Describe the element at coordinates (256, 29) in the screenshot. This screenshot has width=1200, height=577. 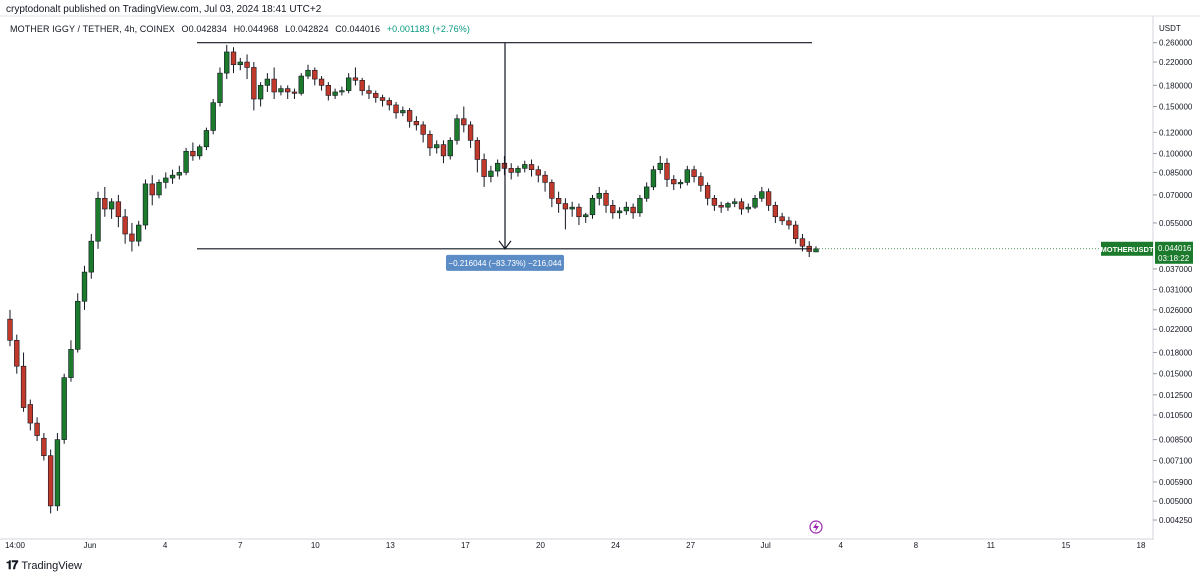
I see `legend-high: H0.044968` at that location.